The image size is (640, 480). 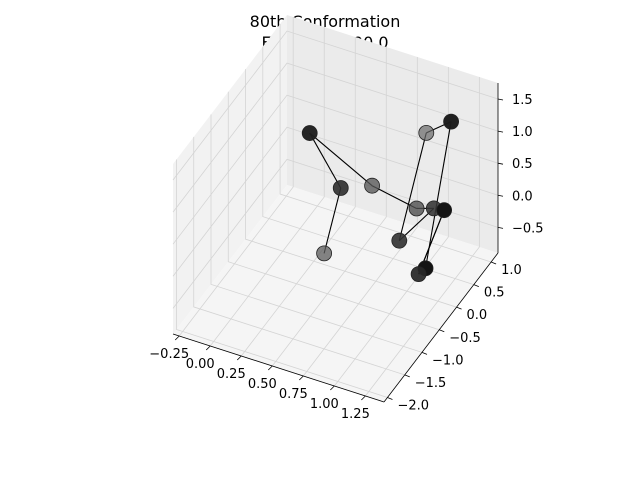 What do you see at coordinates (324, 404) in the screenshot?
I see `x-tick-label: 1.00` at bounding box center [324, 404].